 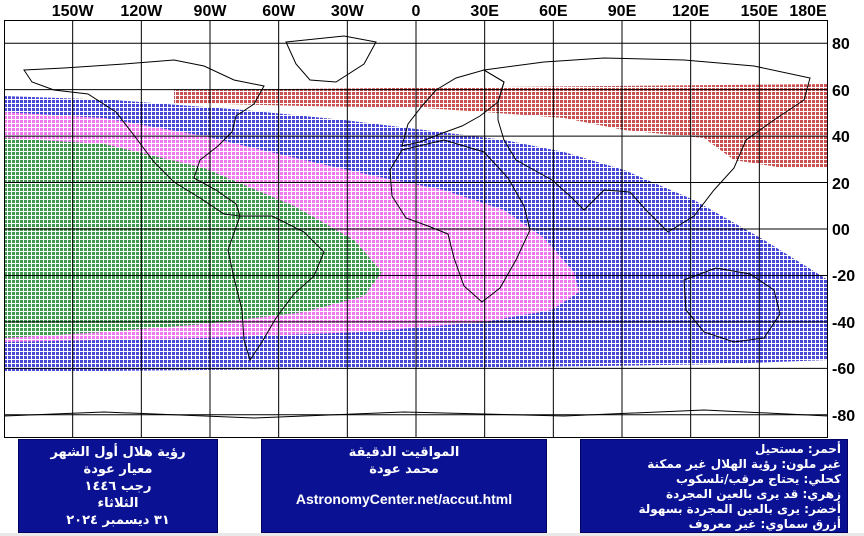 I want to click on longitude-label: 60E, so click(x=553, y=11).